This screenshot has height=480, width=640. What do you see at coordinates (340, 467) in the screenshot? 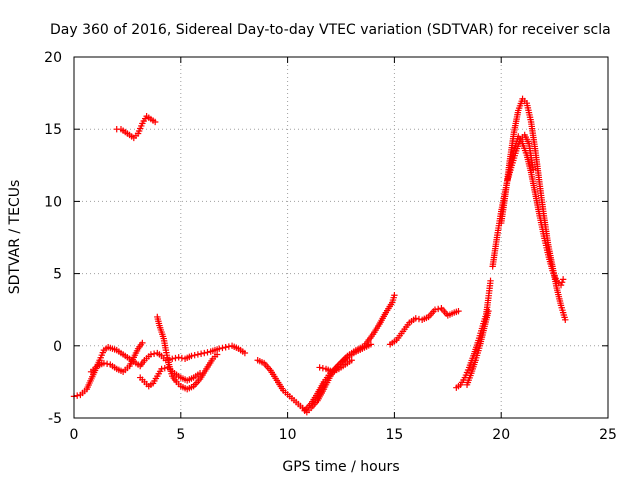
I see `x-axis-label: GPS time / hours` at bounding box center [340, 467].